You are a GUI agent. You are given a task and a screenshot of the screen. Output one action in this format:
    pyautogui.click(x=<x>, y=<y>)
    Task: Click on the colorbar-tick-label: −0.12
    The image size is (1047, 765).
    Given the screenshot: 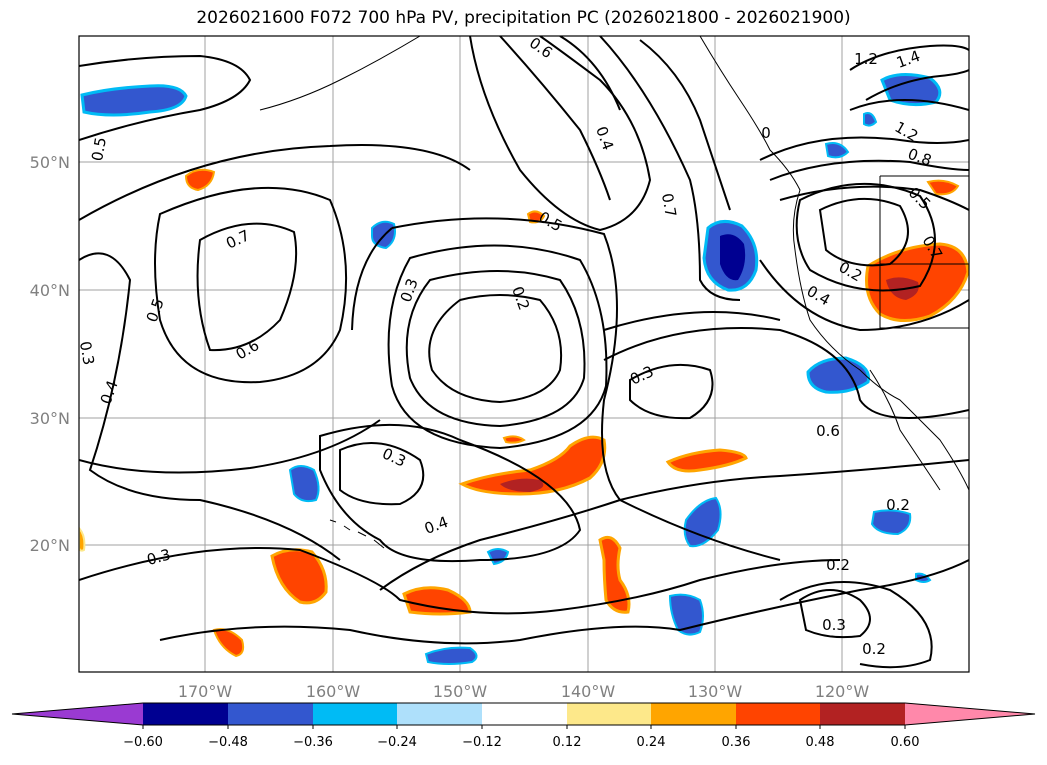 What is the action you would take?
    pyautogui.click(x=482, y=742)
    